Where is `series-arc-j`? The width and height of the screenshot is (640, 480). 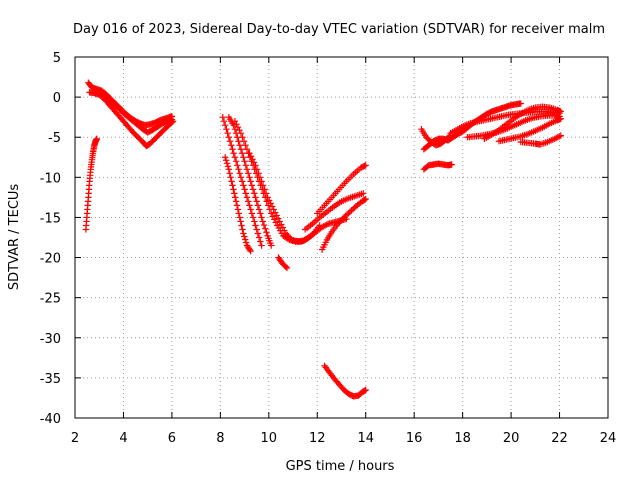 series-arc-j is located at coordinates (283, 263).